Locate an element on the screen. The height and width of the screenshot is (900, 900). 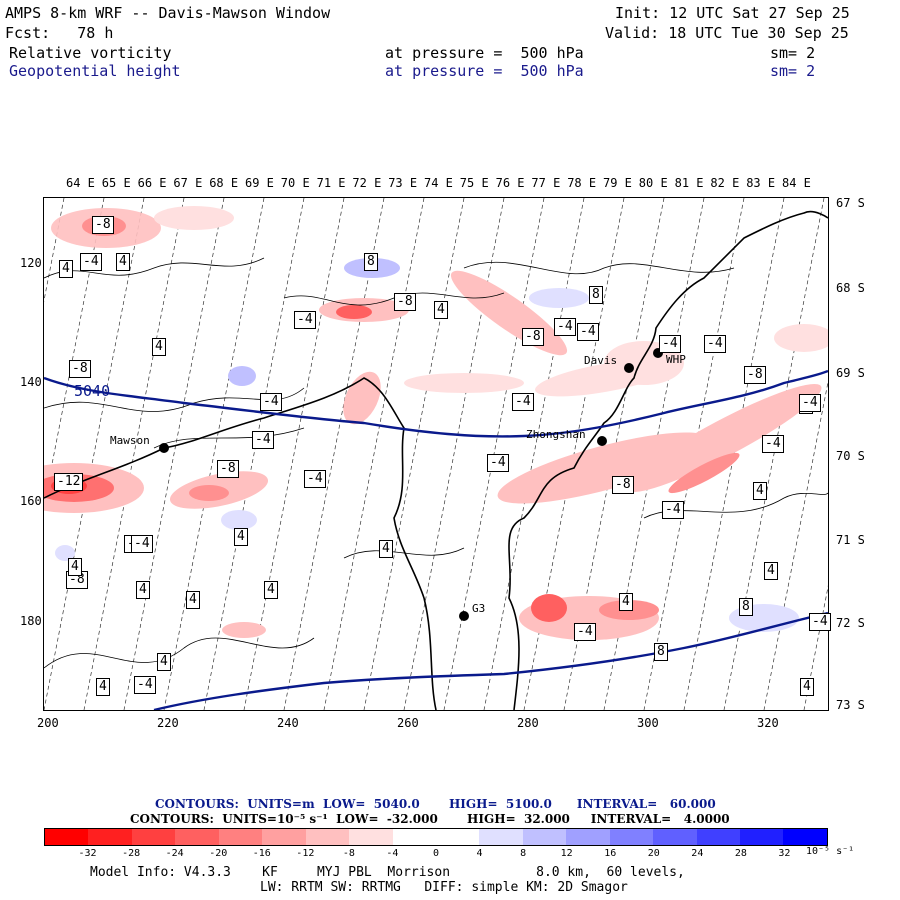
longitude-label: 72 E is located at coordinates (367, 183).